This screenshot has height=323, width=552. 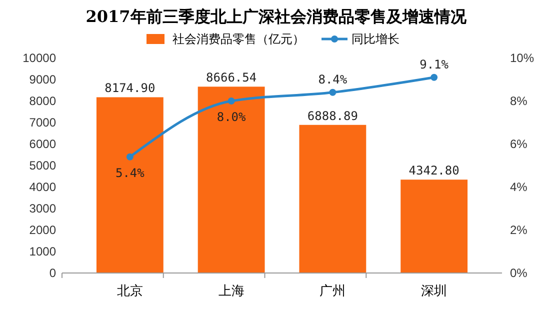 I want to click on data-label: 8174.90, so click(x=130, y=88).